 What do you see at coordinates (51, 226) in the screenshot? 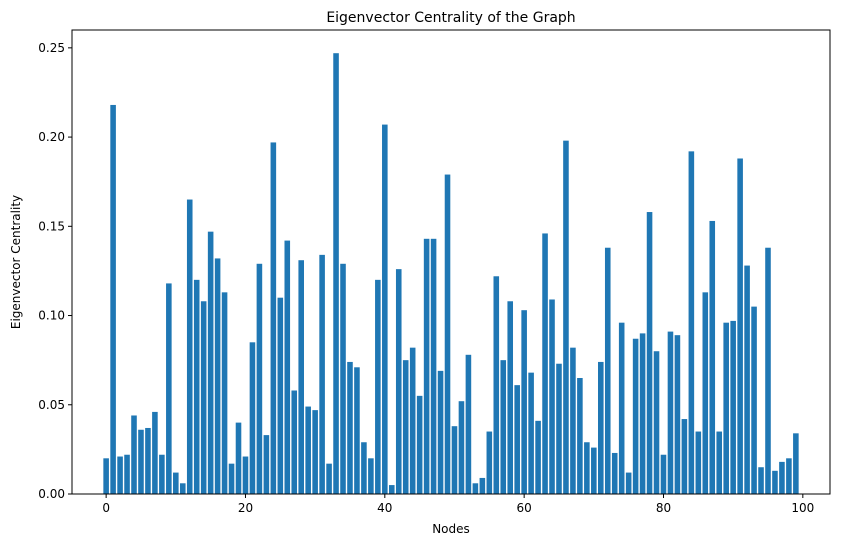
I see `y-tick-label: 0.15` at bounding box center [51, 226].